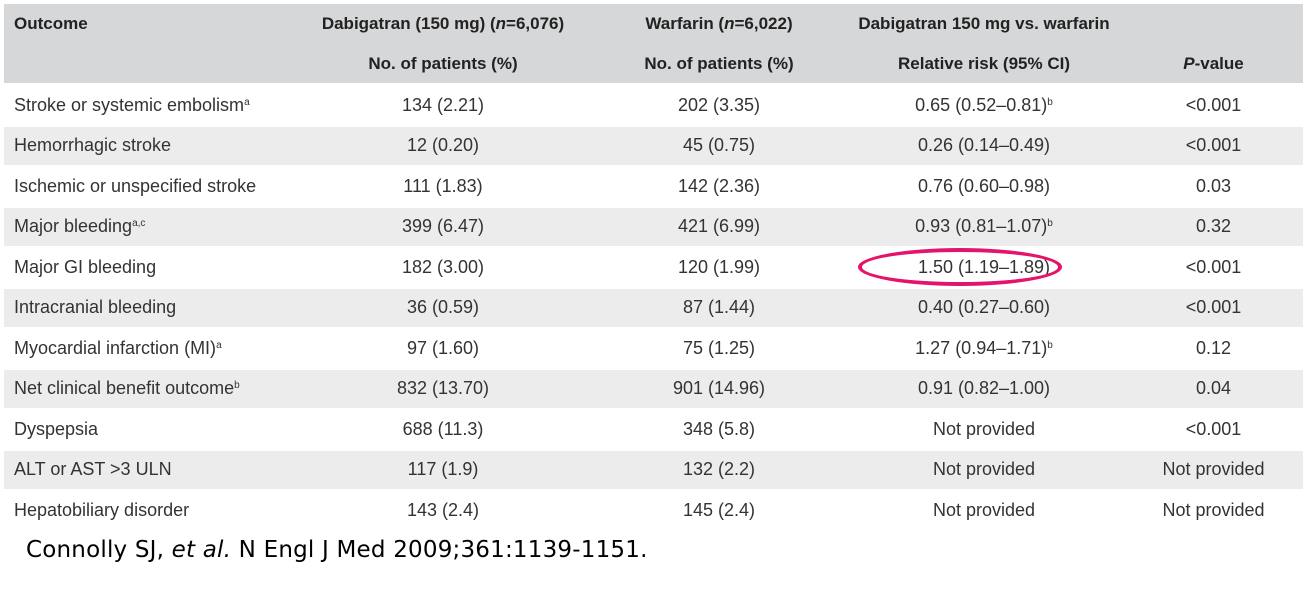 The image size is (1307, 589). I want to click on cell-relative-risk-text: 0.26 (0.14–0.49), so click(984, 145).